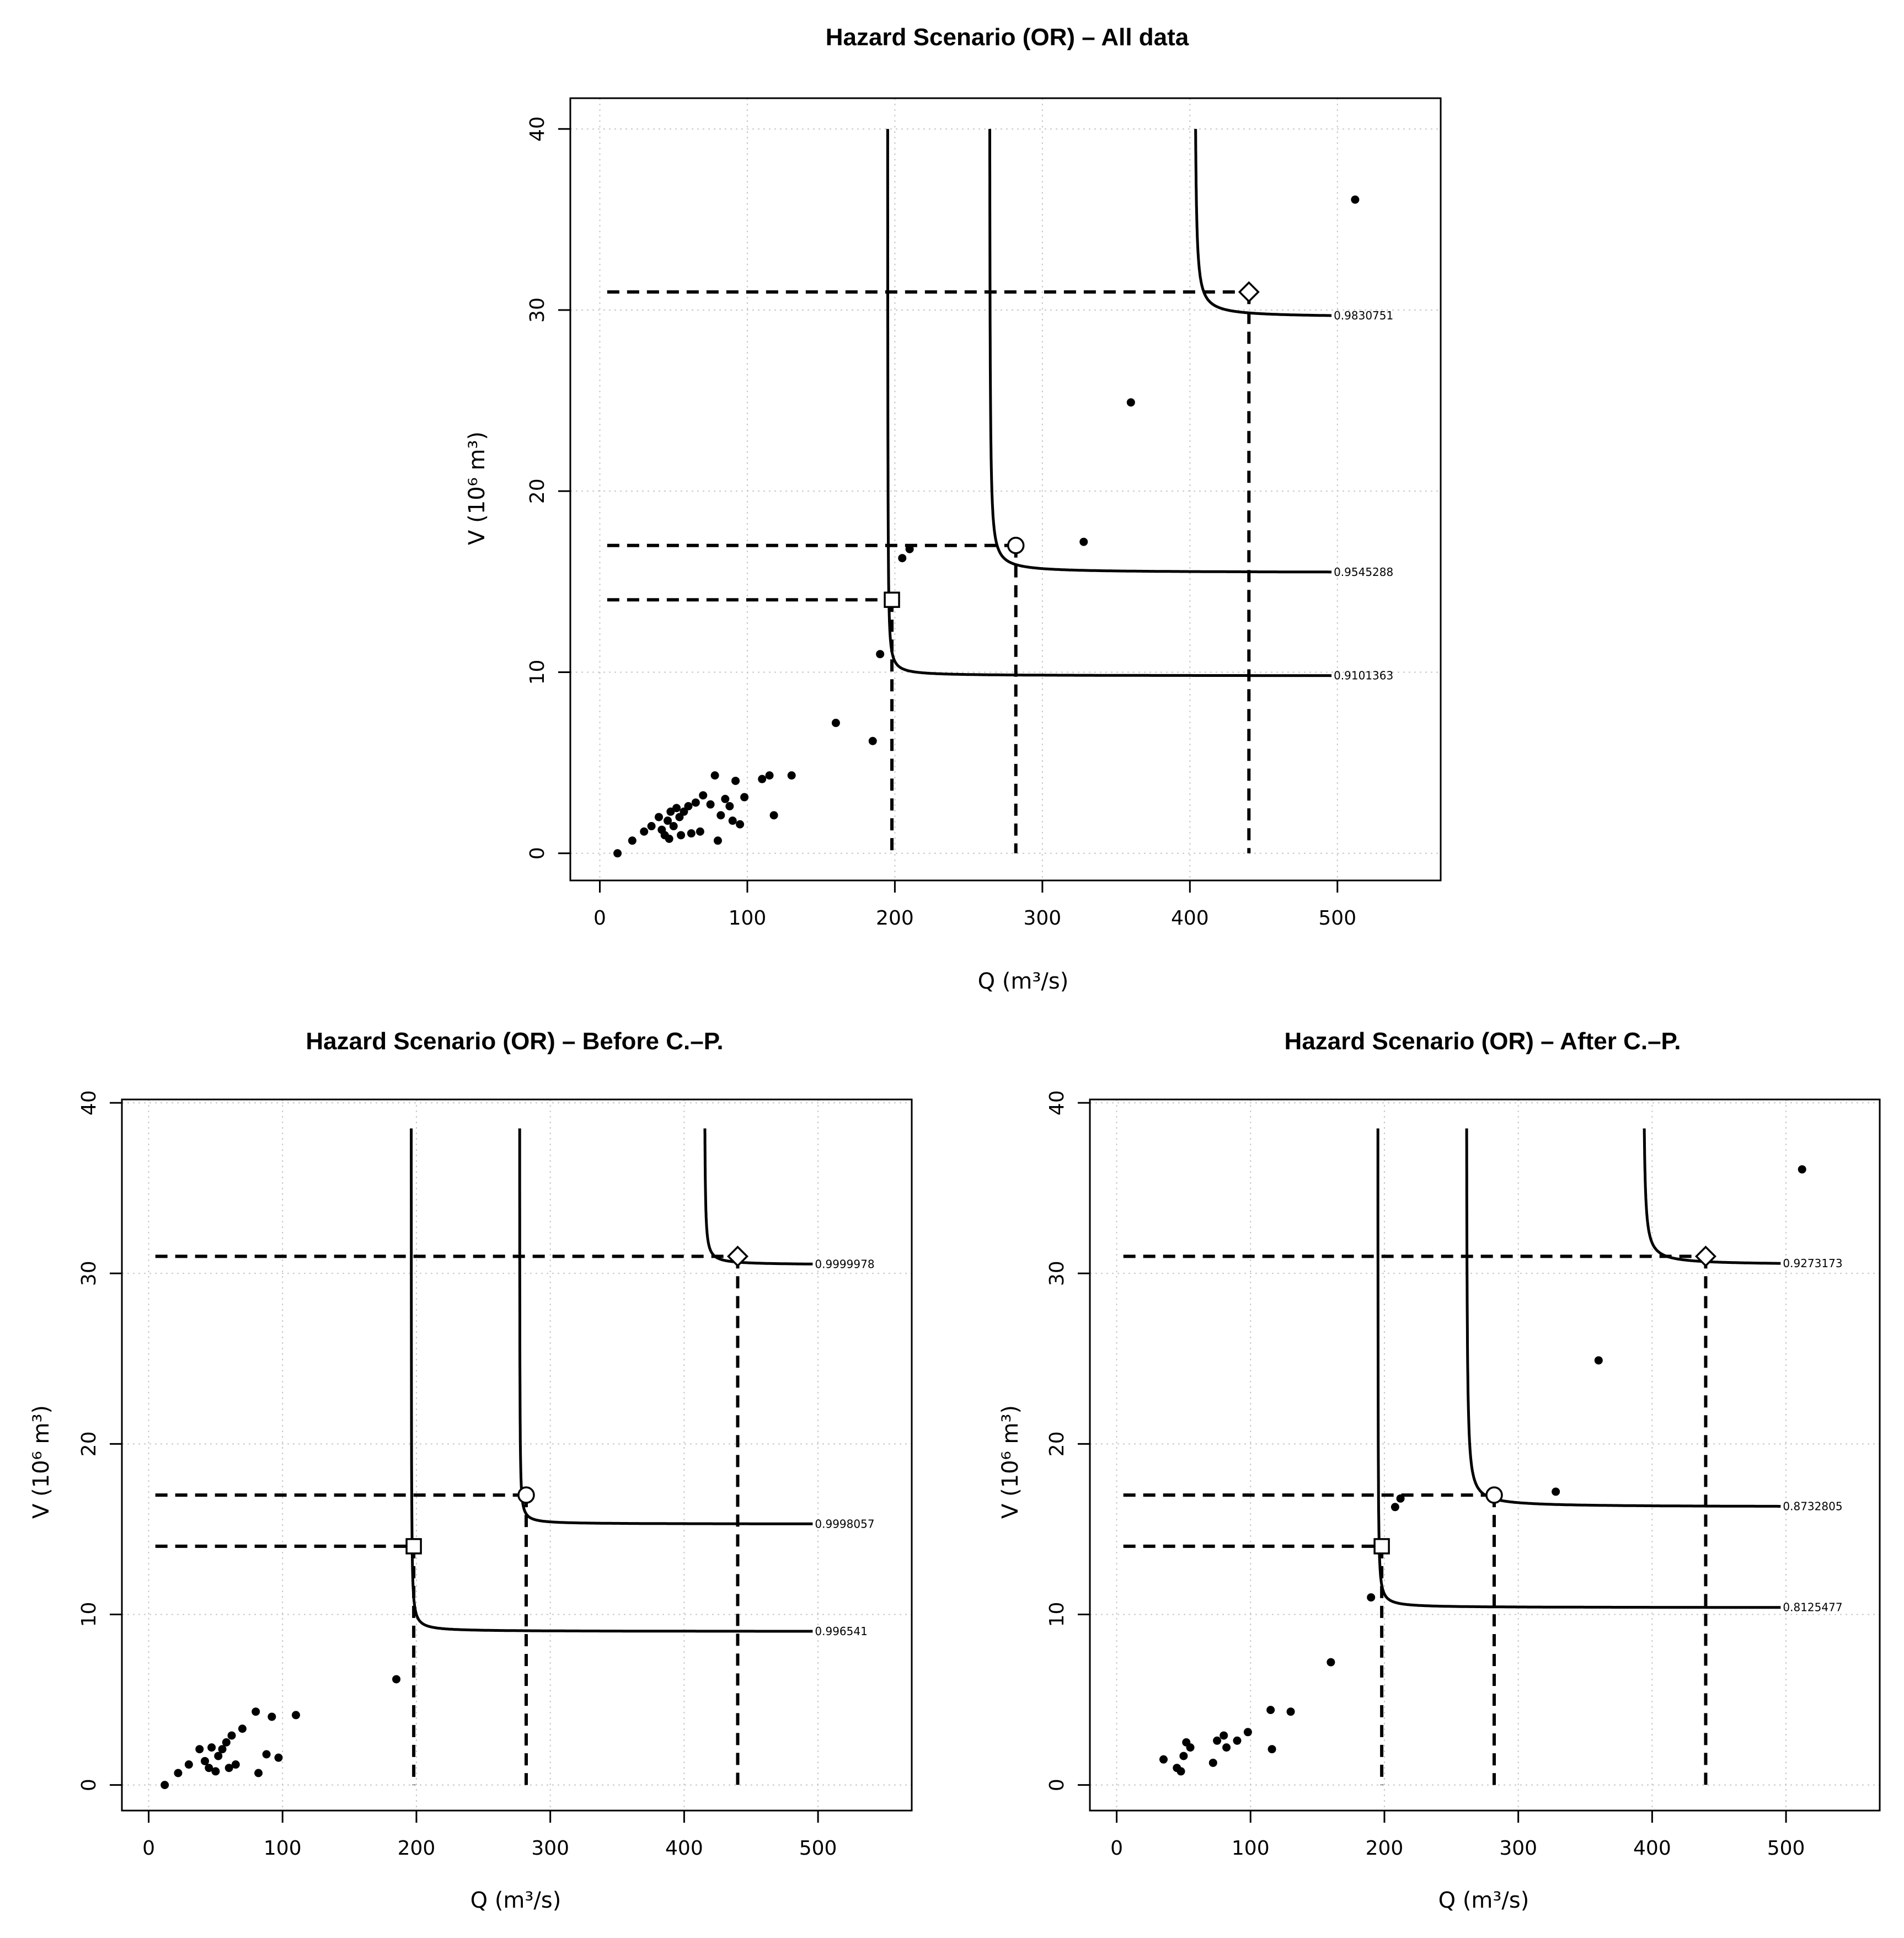 This screenshot has height=1938, width=1904. What do you see at coordinates (576, 1400) in the screenshot?
I see `scenario-markers` at bounding box center [576, 1400].